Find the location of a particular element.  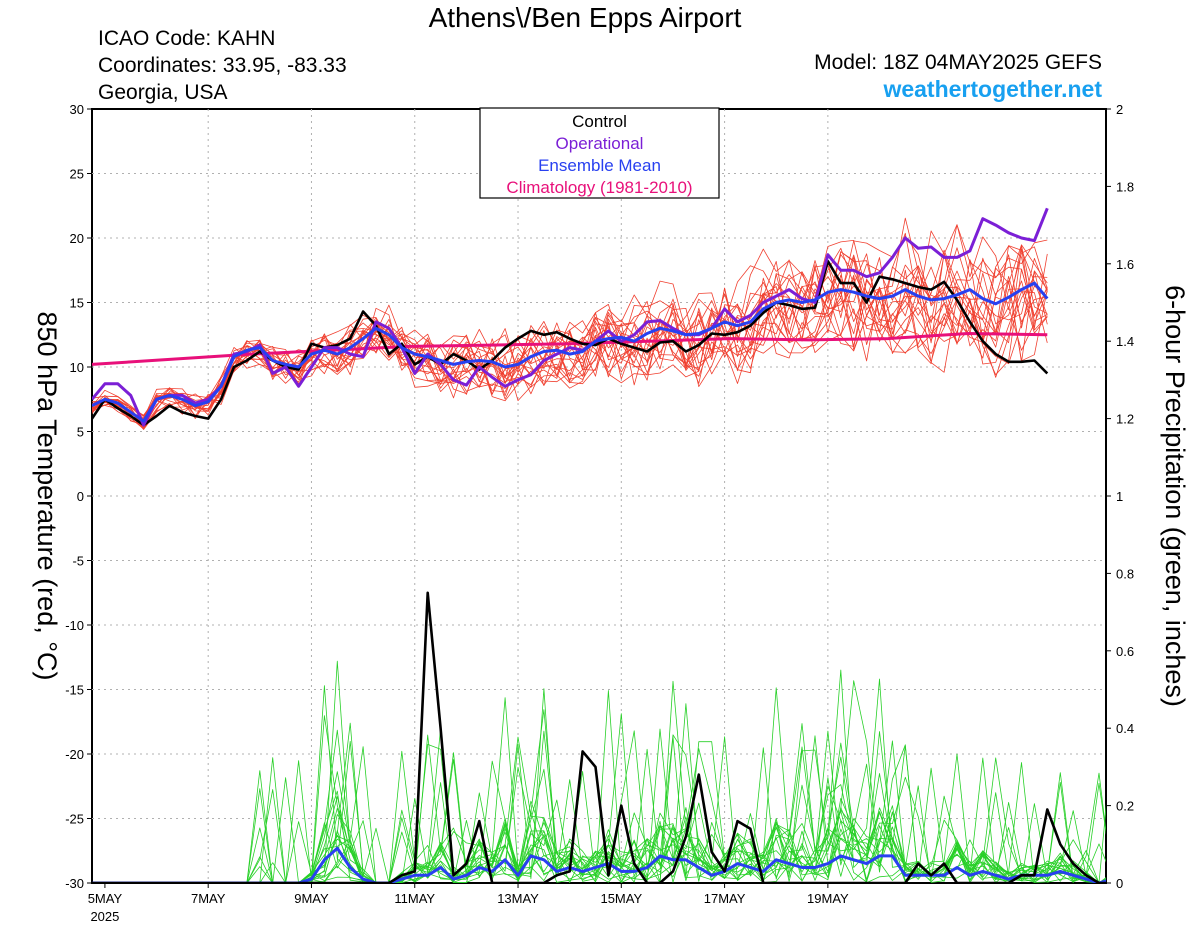

icao-code: ICAO Code: KAHN is located at coordinates (187, 38).